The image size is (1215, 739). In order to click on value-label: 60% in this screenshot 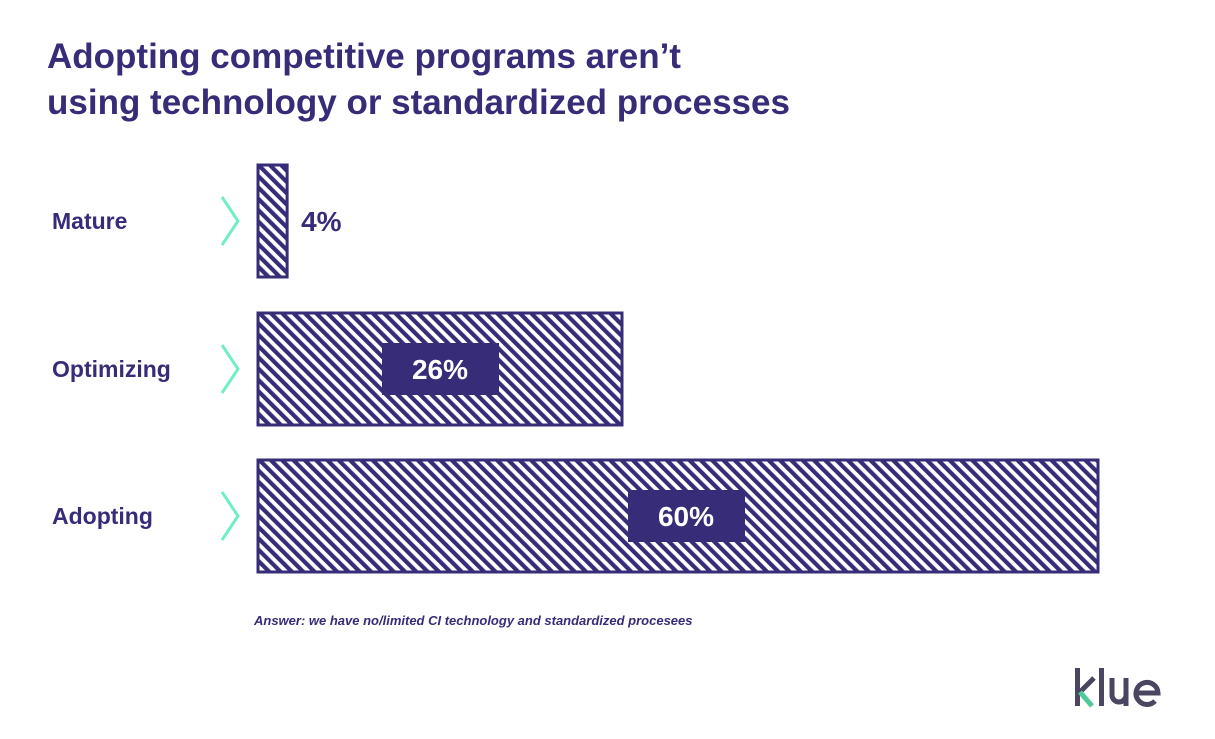, I will do `click(686, 516)`.